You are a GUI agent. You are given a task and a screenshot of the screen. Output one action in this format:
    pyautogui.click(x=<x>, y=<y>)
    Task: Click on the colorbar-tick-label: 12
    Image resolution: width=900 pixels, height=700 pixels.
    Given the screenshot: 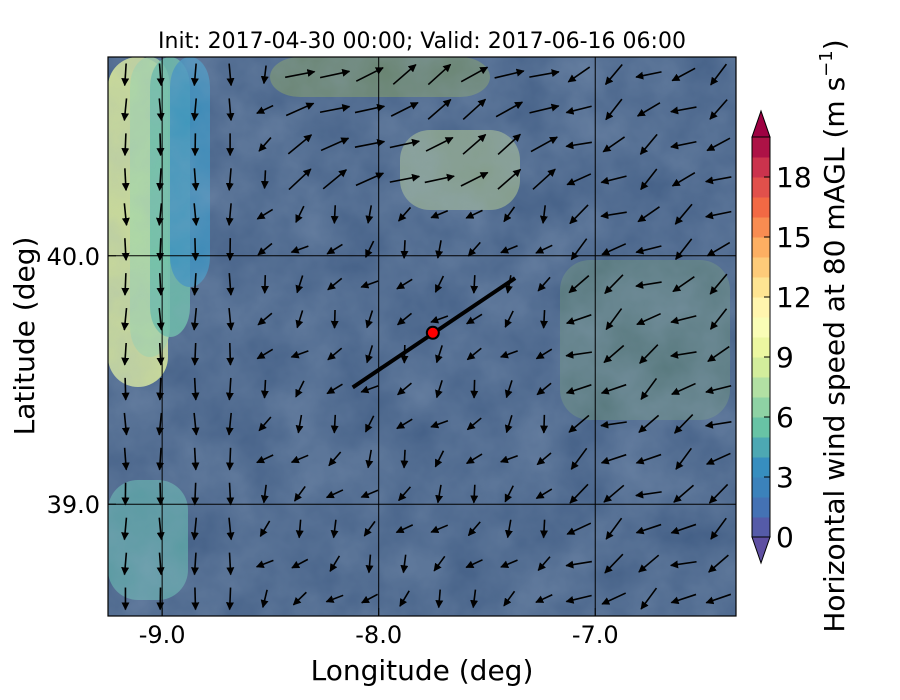 What is the action you would take?
    pyautogui.click(x=794, y=297)
    